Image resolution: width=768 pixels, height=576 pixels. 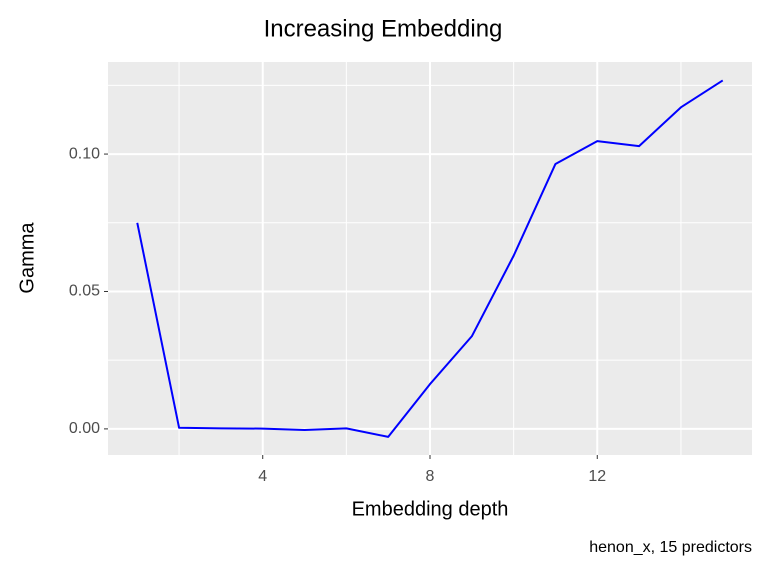 What do you see at coordinates (597, 476) in the screenshot?
I see `x-tick-label: 12` at bounding box center [597, 476].